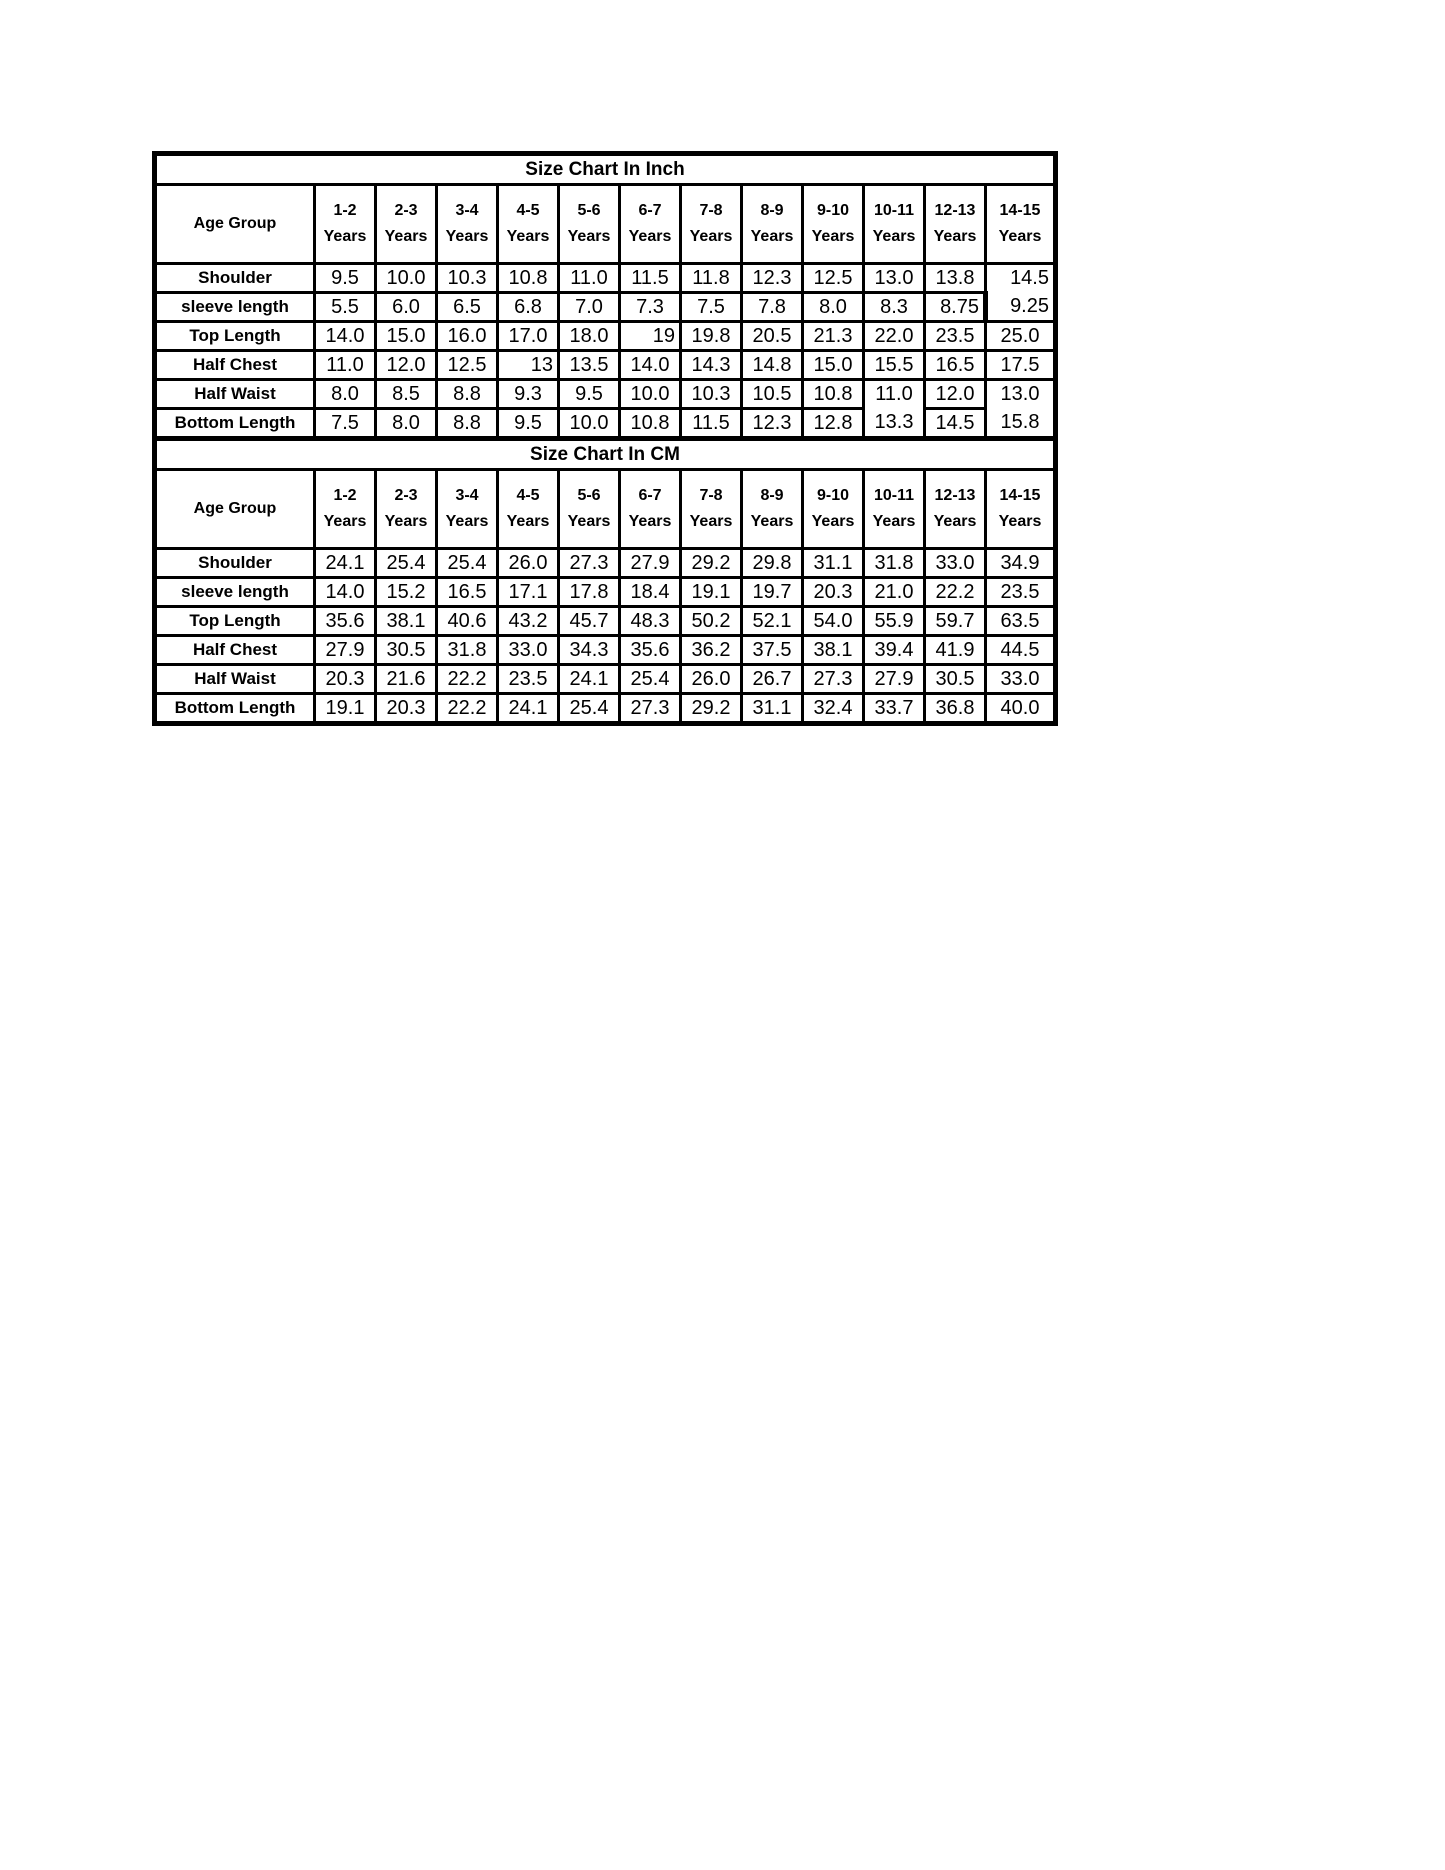 The height and width of the screenshot is (1870, 1445). What do you see at coordinates (467, 394) in the screenshot?
I see `value-cell: 8.8` at bounding box center [467, 394].